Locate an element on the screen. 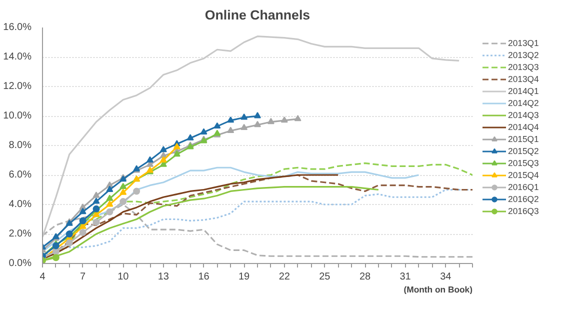 Image resolution: width=573 pixels, height=314 pixels. x-tick-label: 13 is located at coordinates (164, 277).